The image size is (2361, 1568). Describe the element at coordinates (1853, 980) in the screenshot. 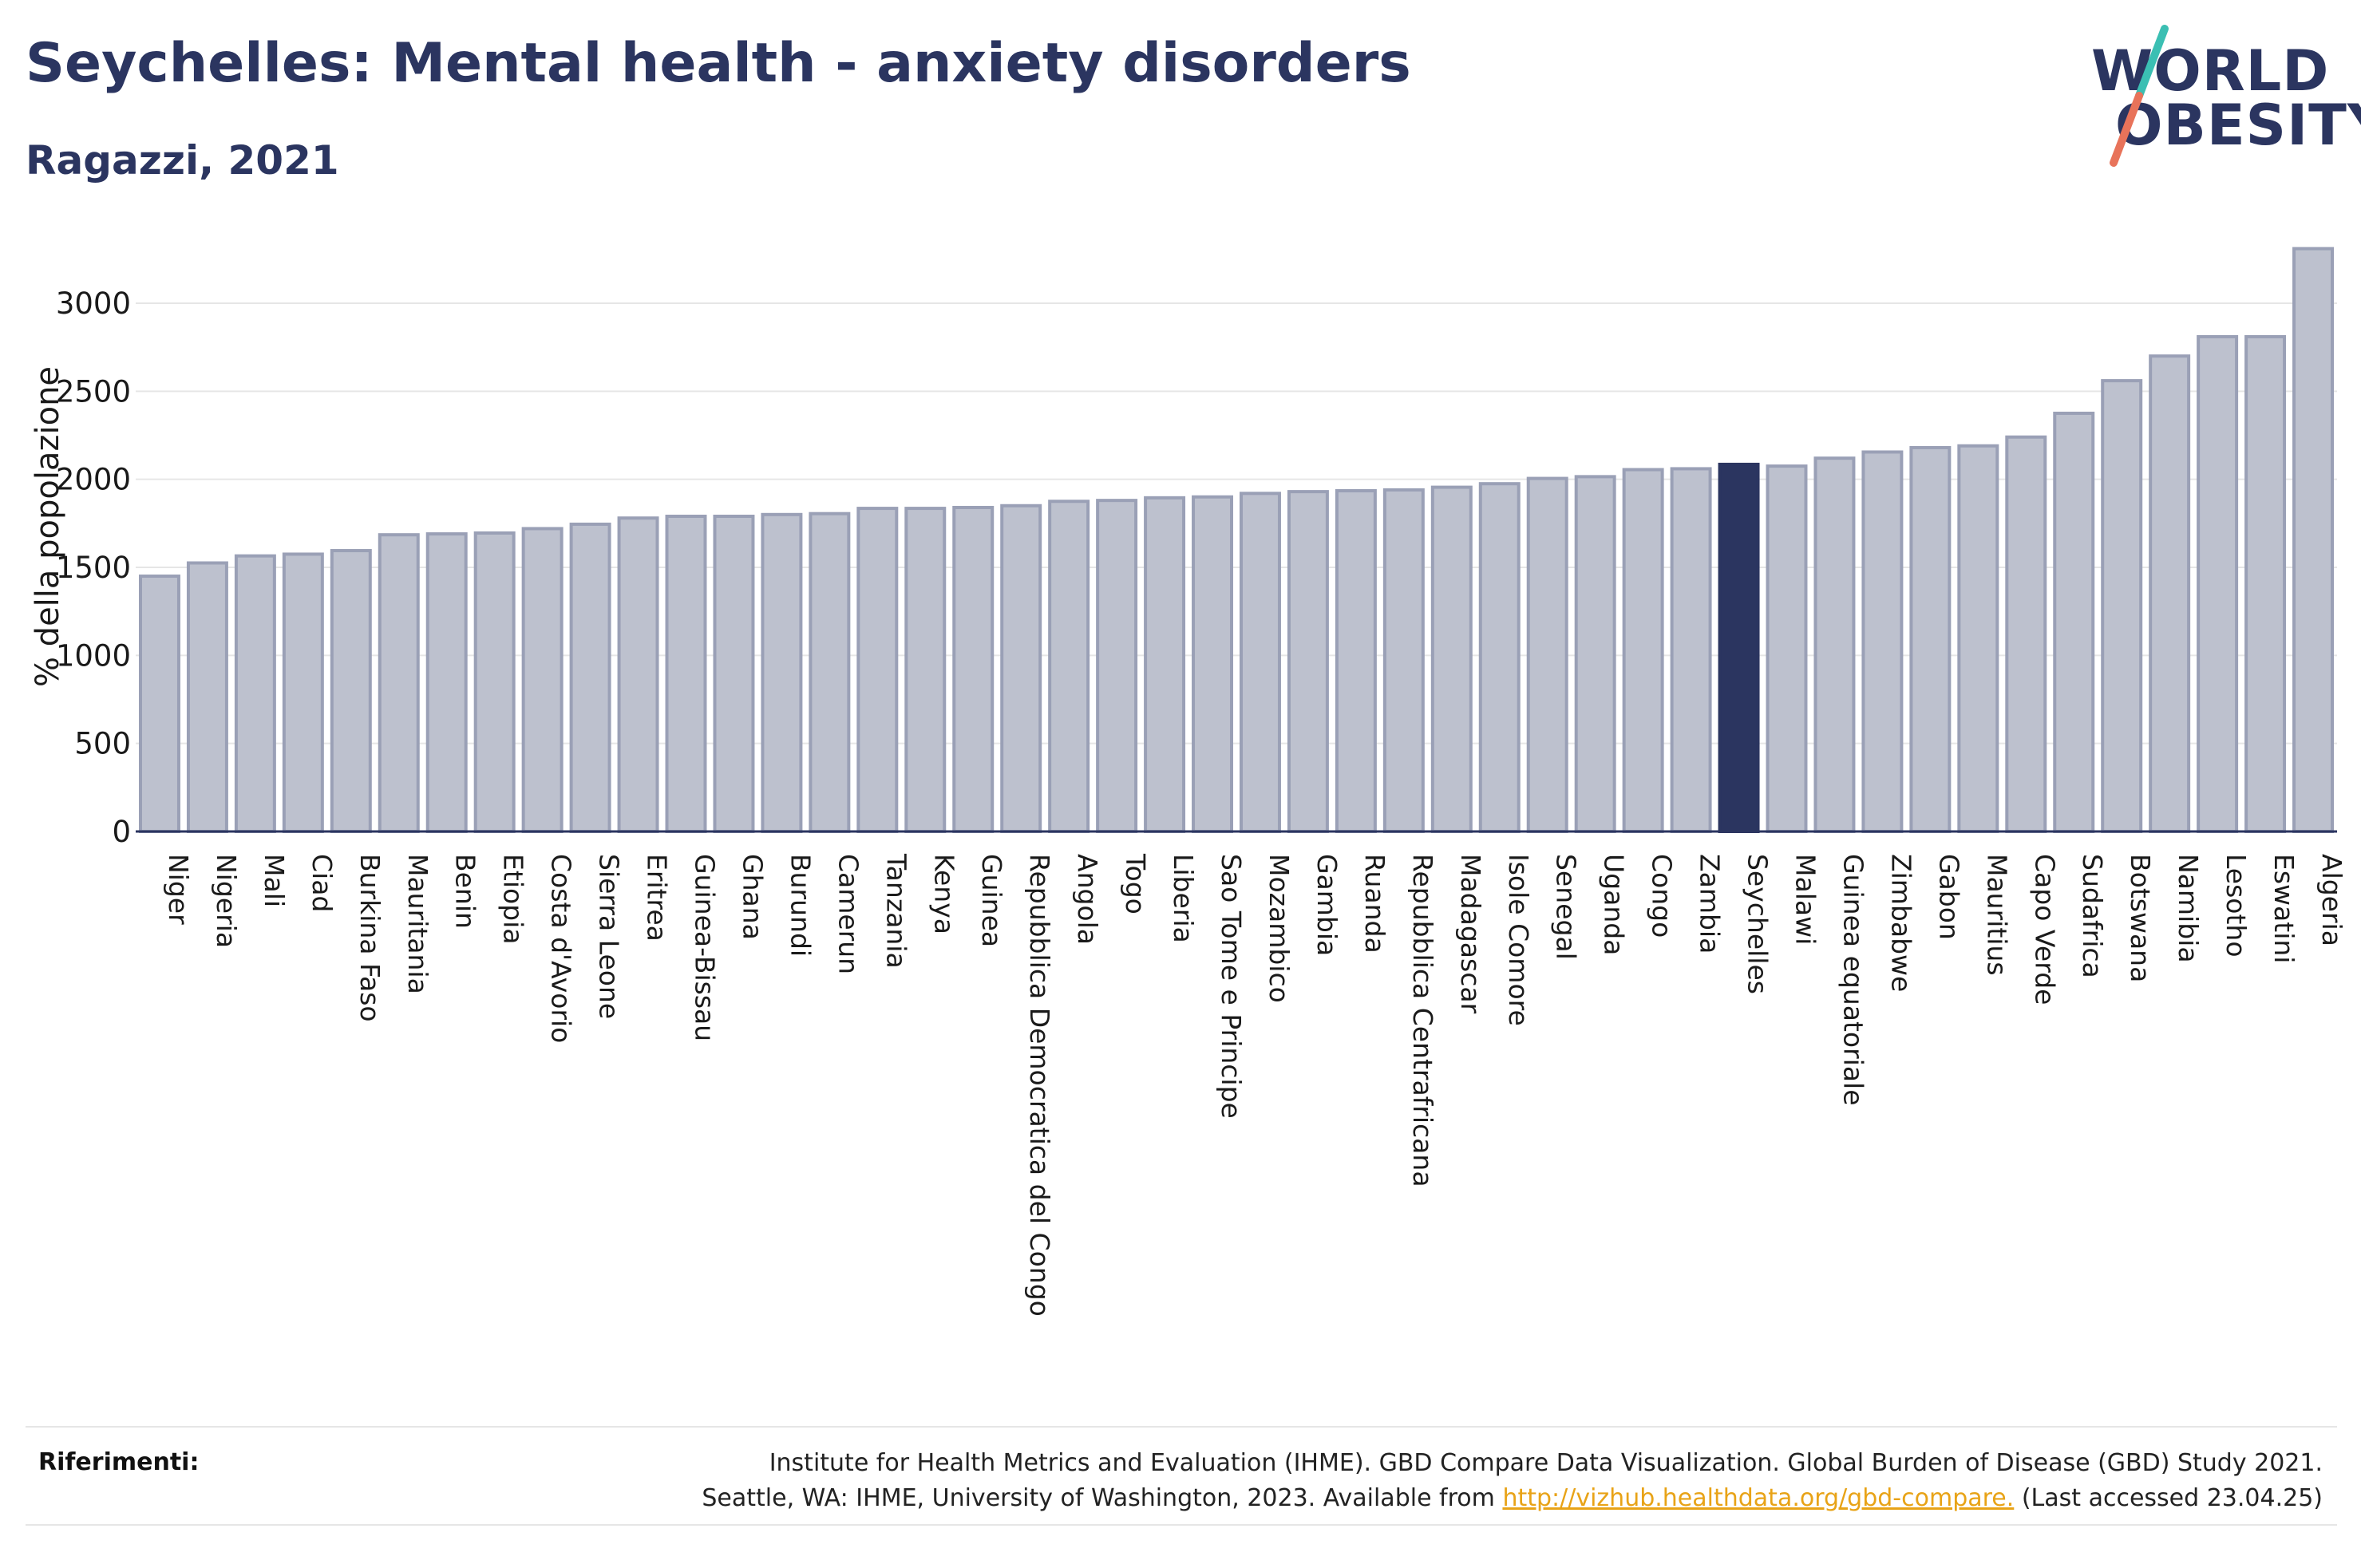

I see `x-tick-label: Guinea equatoriale` at that location.